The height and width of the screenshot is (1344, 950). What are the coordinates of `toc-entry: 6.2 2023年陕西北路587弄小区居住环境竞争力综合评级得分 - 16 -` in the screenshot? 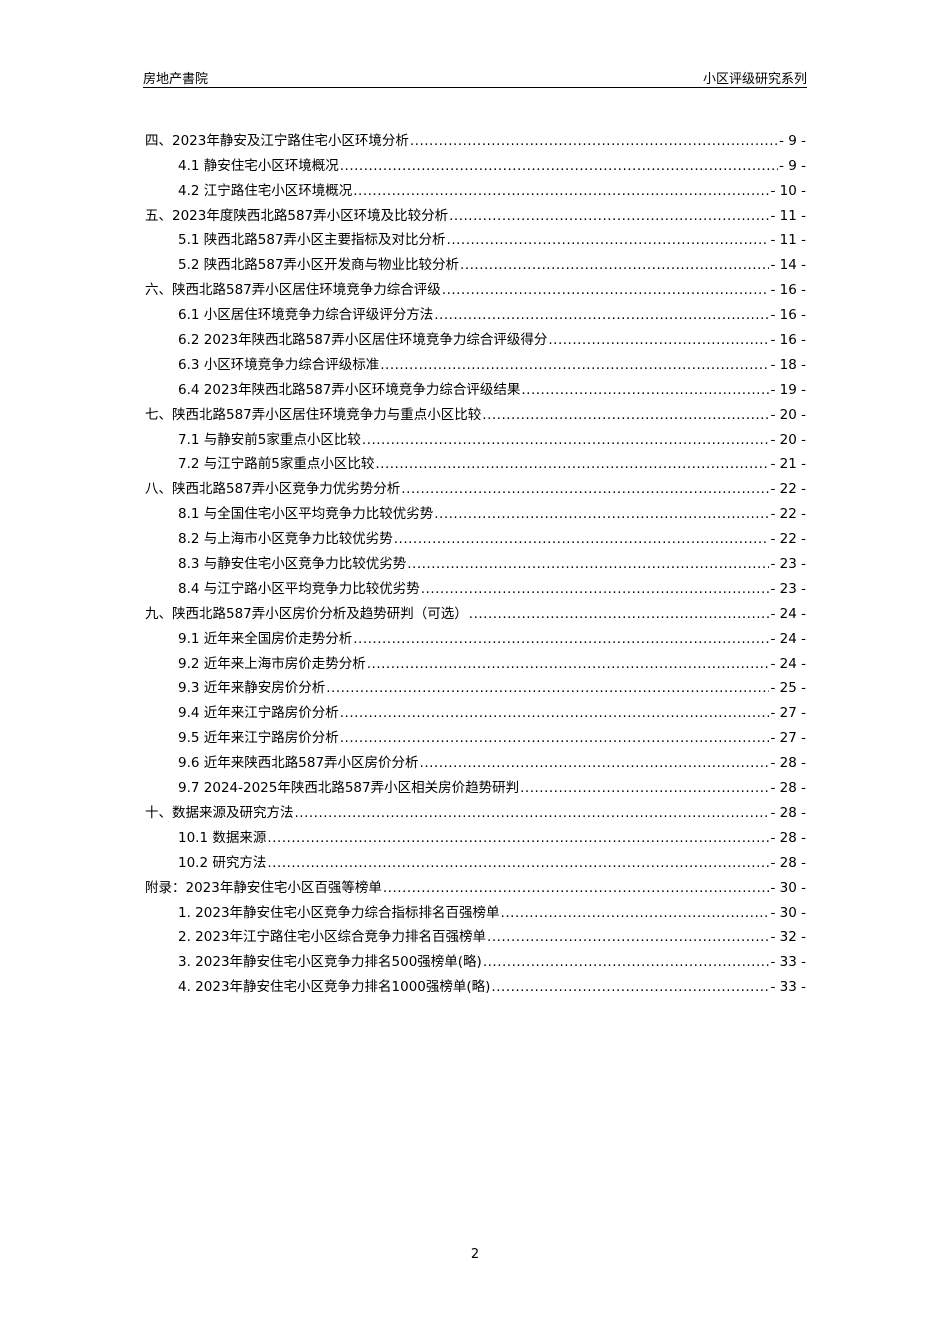 It's located at (475, 337).